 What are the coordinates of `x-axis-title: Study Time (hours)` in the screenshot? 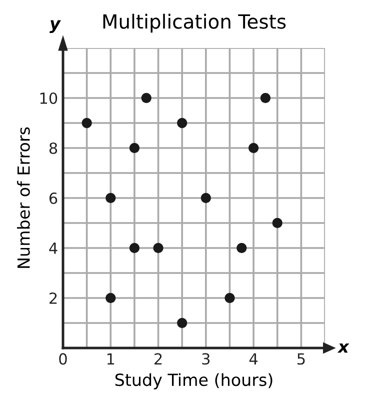 It's located at (193, 381).